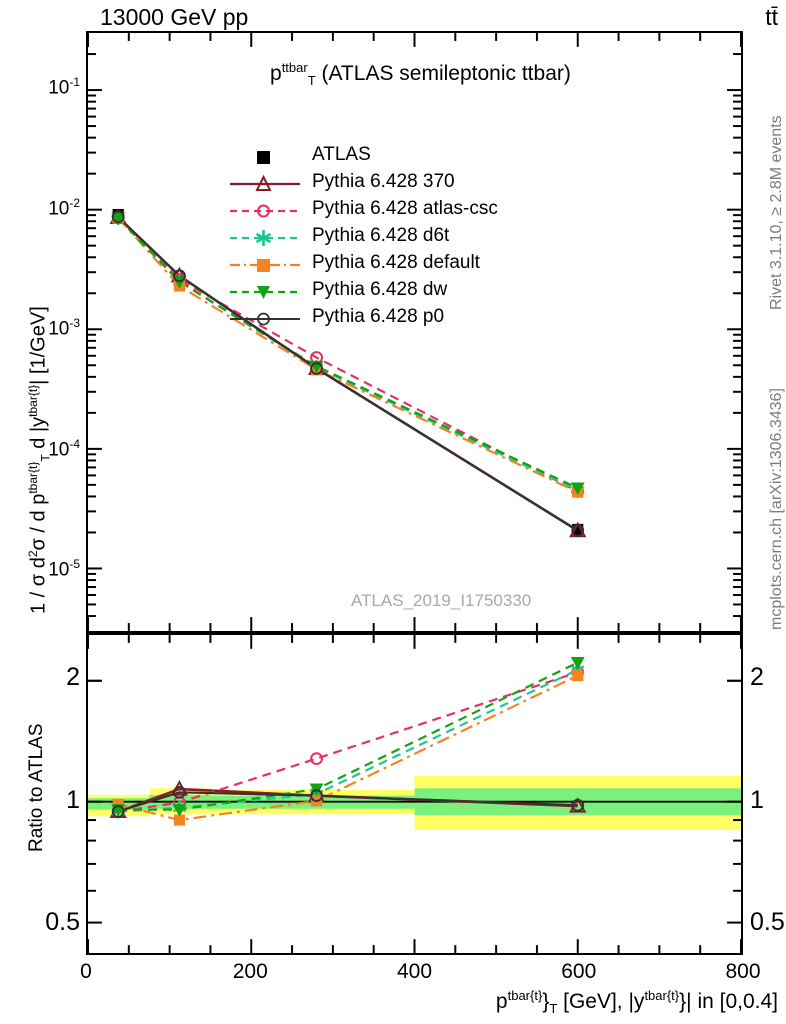 The height and width of the screenshot is (1024, 786). Describe the element at coordinates (414, 971) in the screenshot. I see `x-tick-label: 400` at that location.